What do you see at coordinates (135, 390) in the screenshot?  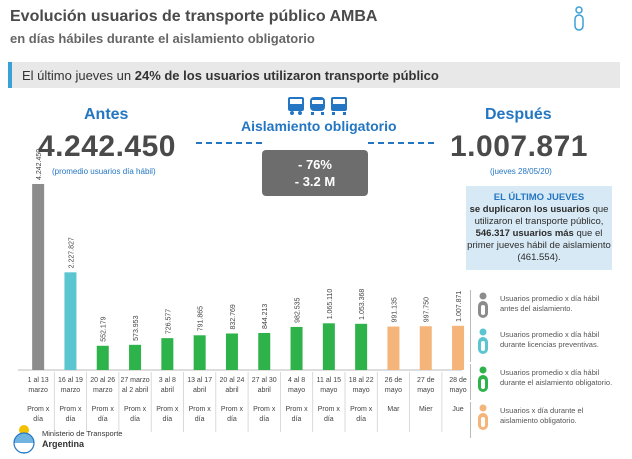 I see `category-label: al 2 abril` at bounding box center [135, 390].